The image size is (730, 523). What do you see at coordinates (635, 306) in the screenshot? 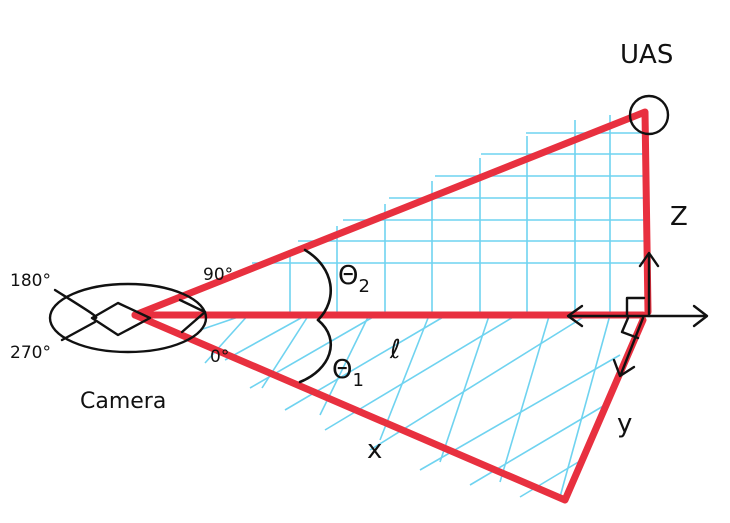
I see `right-angle-upper` at bounding box center [635, 306].